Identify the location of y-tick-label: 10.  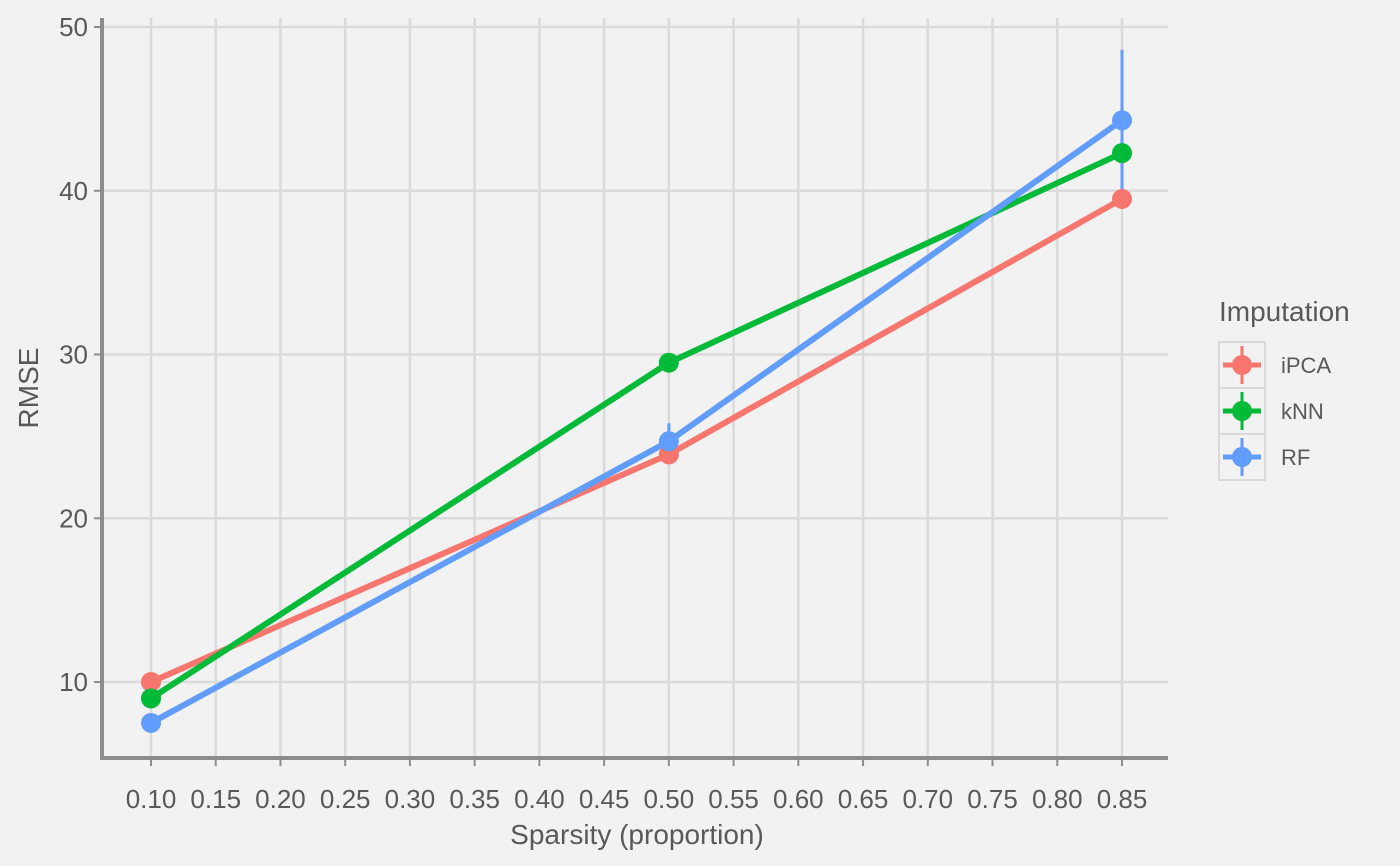
(73, 682).